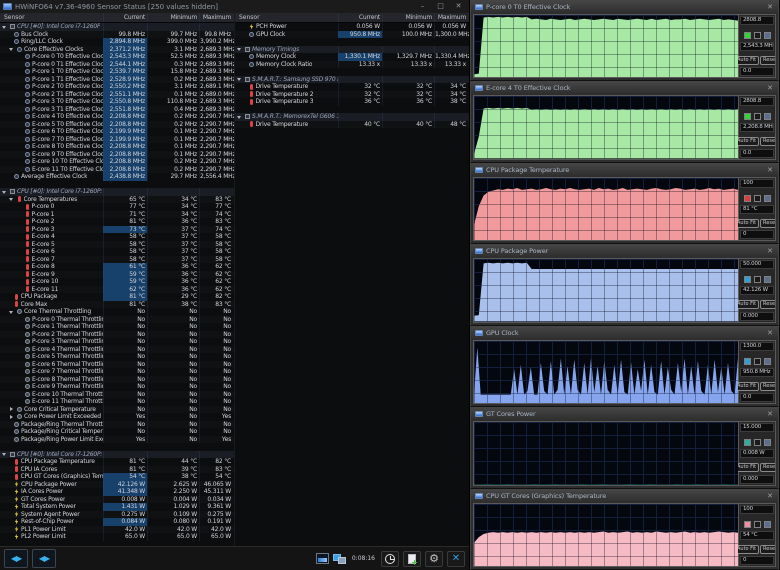  I want to click on sensor-row: E-core 4 Thermal Throttling No No No, so click(117, 349).